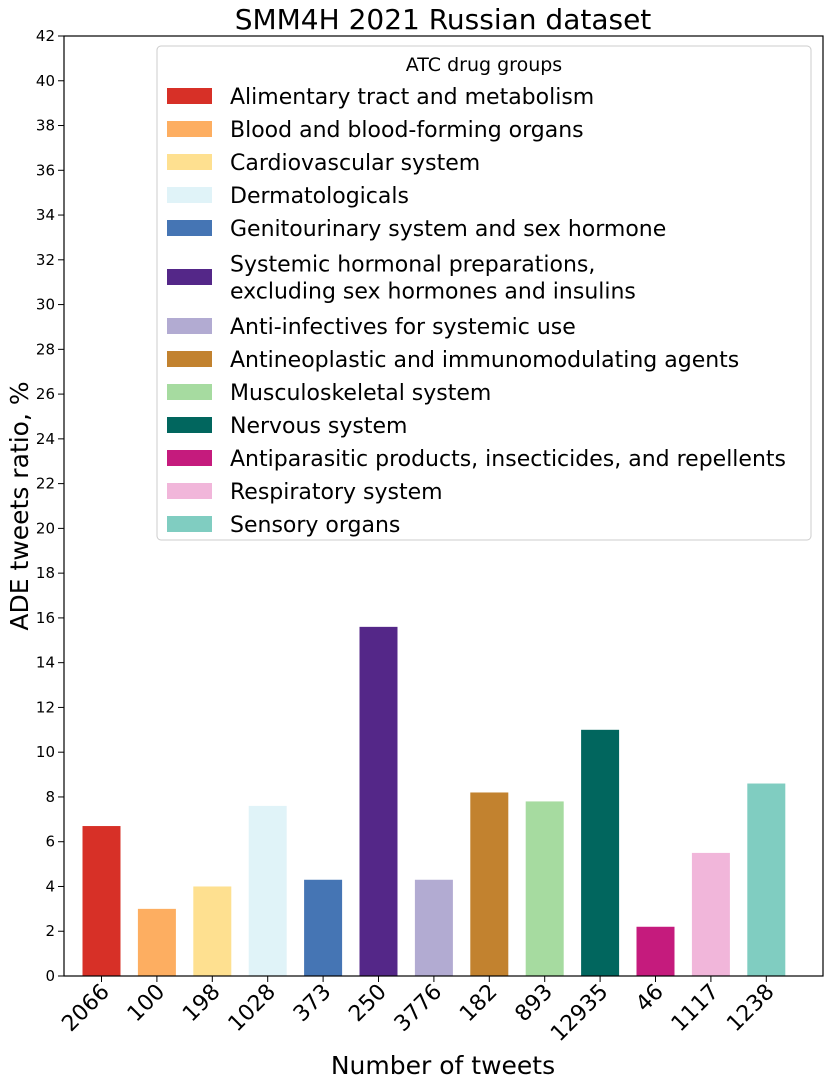  What do you see at coordinates (448, 229) in the screenshot?
I see `legend-label: Genitourinary system and sex hormone` at bounding box center [448, 229].